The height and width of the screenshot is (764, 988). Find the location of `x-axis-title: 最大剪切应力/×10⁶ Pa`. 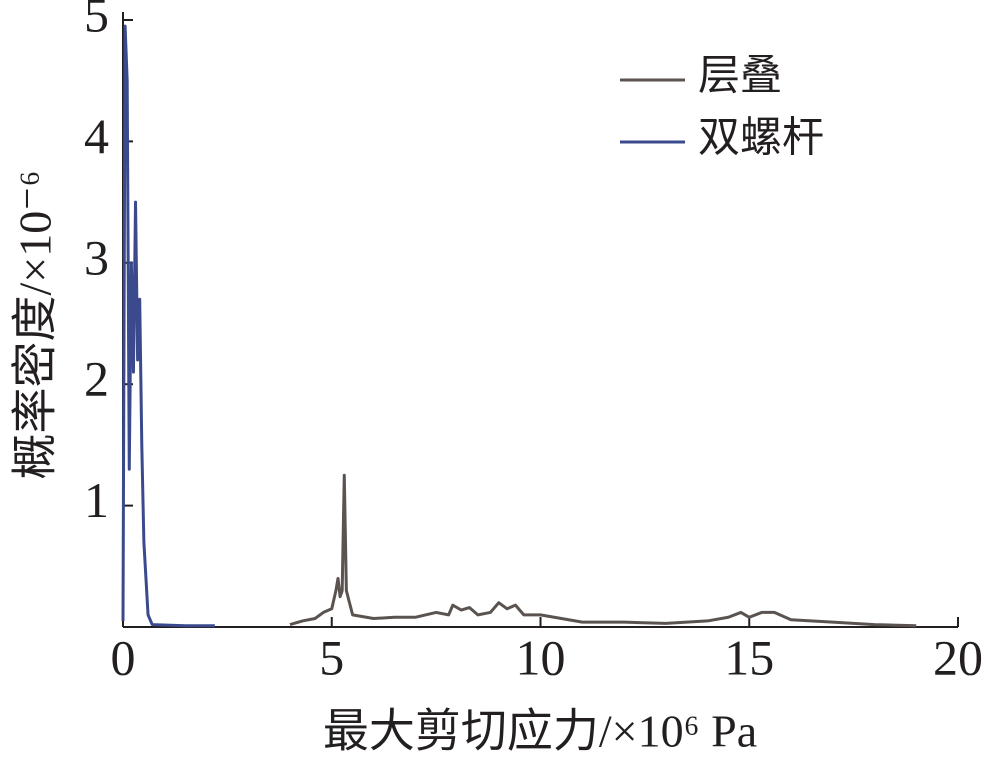

x-axis-title: 最大剪切应力/×10⁶ Pa is located at coordinates (540, 731).